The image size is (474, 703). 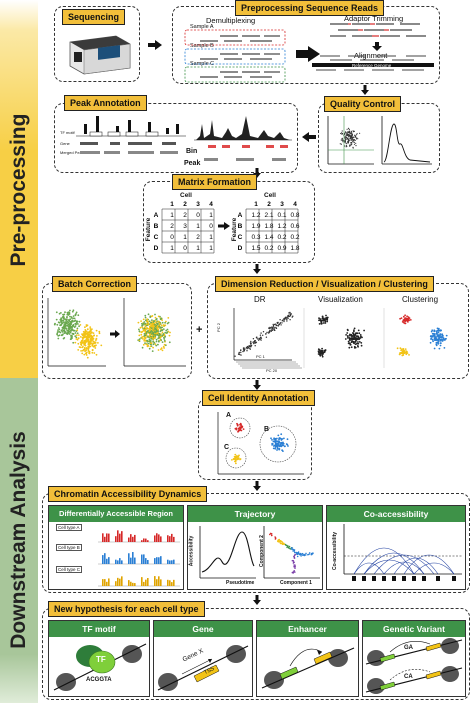 I want to click on sequencing-box, so click(x=97, y=44).